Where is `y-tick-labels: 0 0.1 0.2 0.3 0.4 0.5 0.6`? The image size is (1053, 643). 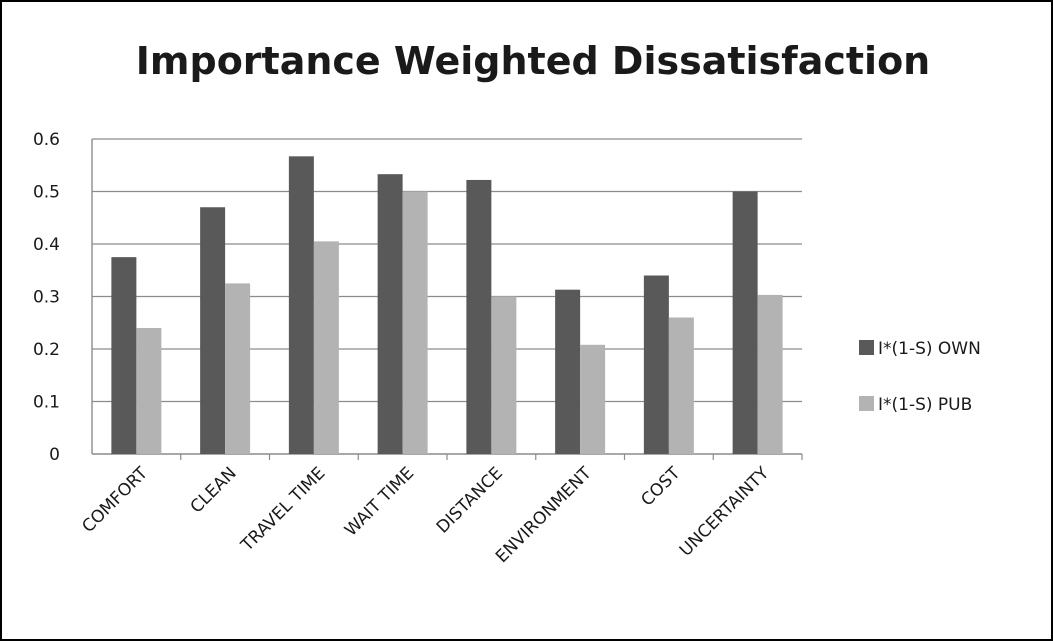 y-tick-labels: 0 0.1 0.2 0.3 0.4 0.5 0.6 is located at coordinates (46, 297).